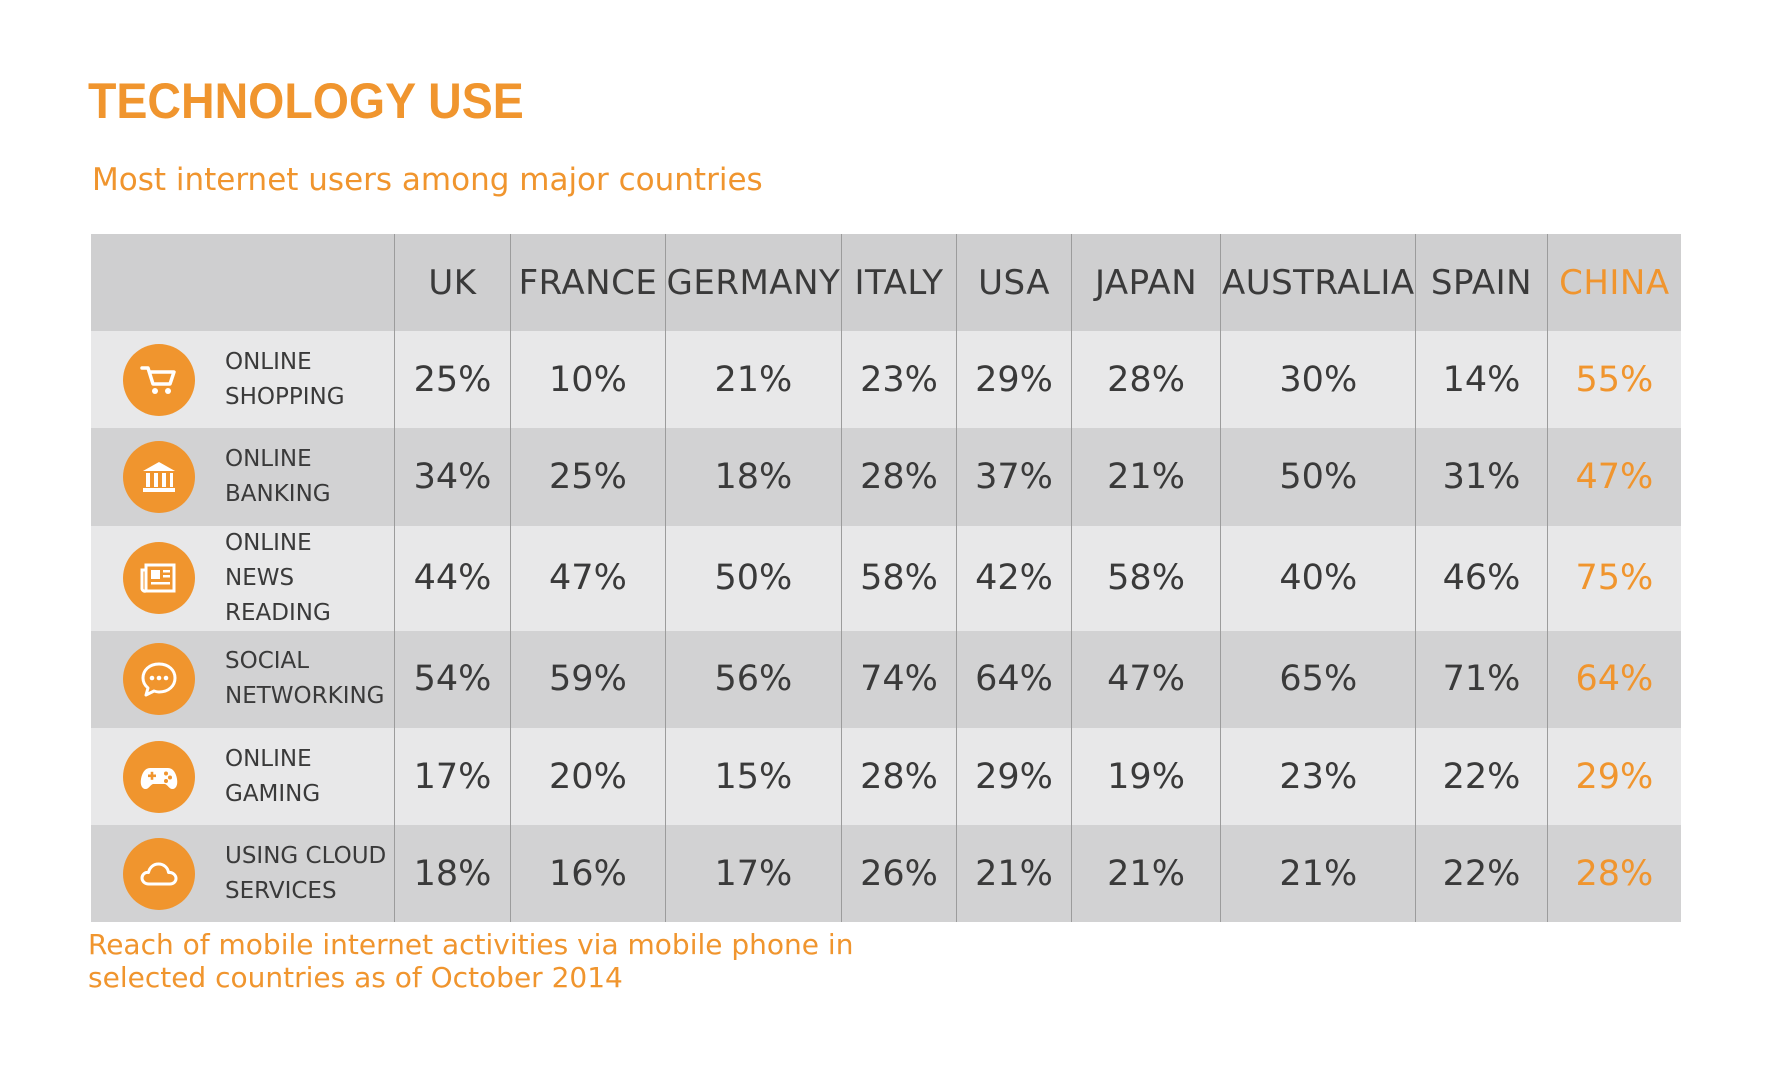  Describe the element at coordinates (1613, 380) in the screenshot. I see `data-cell-highlighted: 55%` at that location.